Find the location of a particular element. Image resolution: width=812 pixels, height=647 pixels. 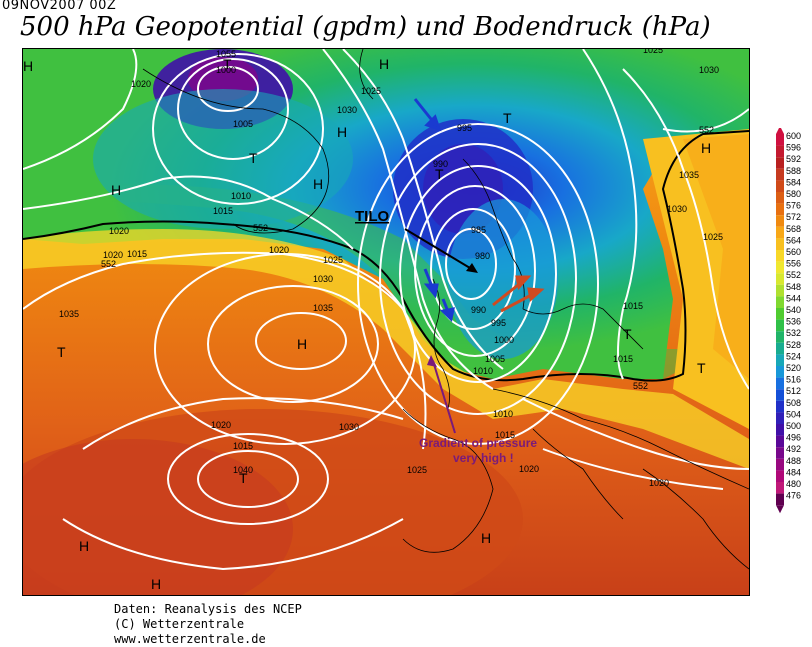

color-scale-label: 480 is located at coordinates (793, 484).